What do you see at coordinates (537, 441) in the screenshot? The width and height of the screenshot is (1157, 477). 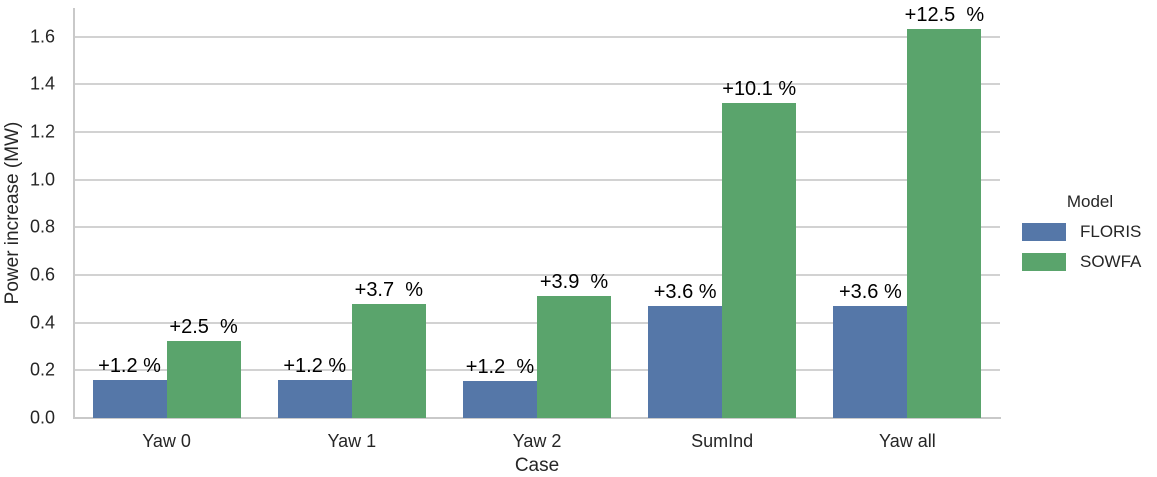 I see `x-tick-label-yaw-2: Yaw 2` at bounding box center [537, 441].